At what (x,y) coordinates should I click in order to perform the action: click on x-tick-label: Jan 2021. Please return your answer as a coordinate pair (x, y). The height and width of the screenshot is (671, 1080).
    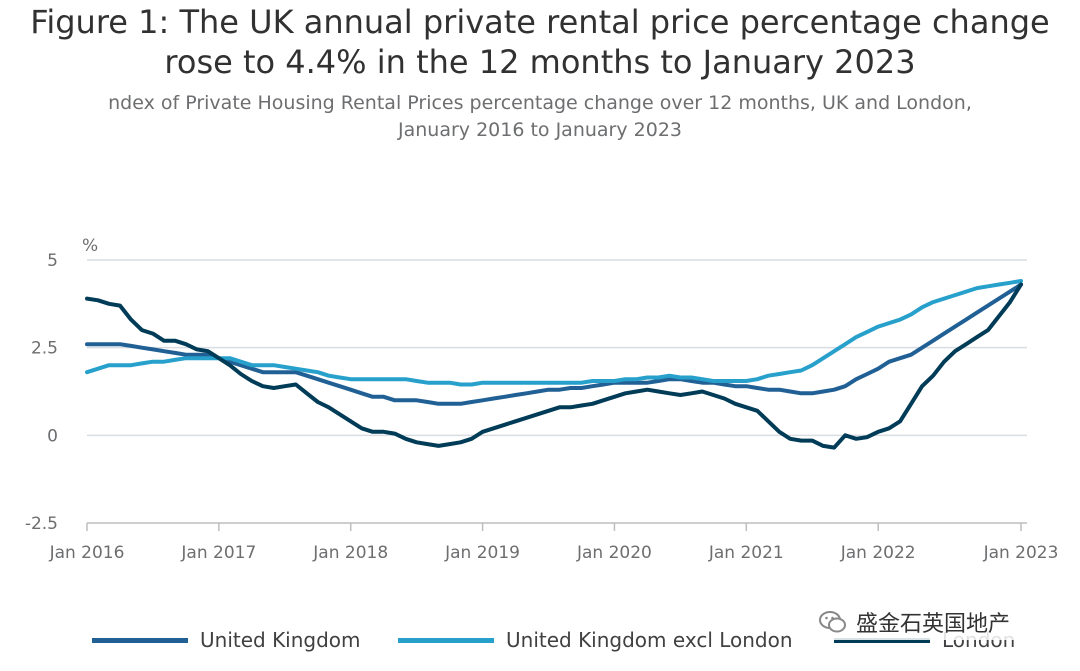
    Looking at the image, I should click on (746, 553).